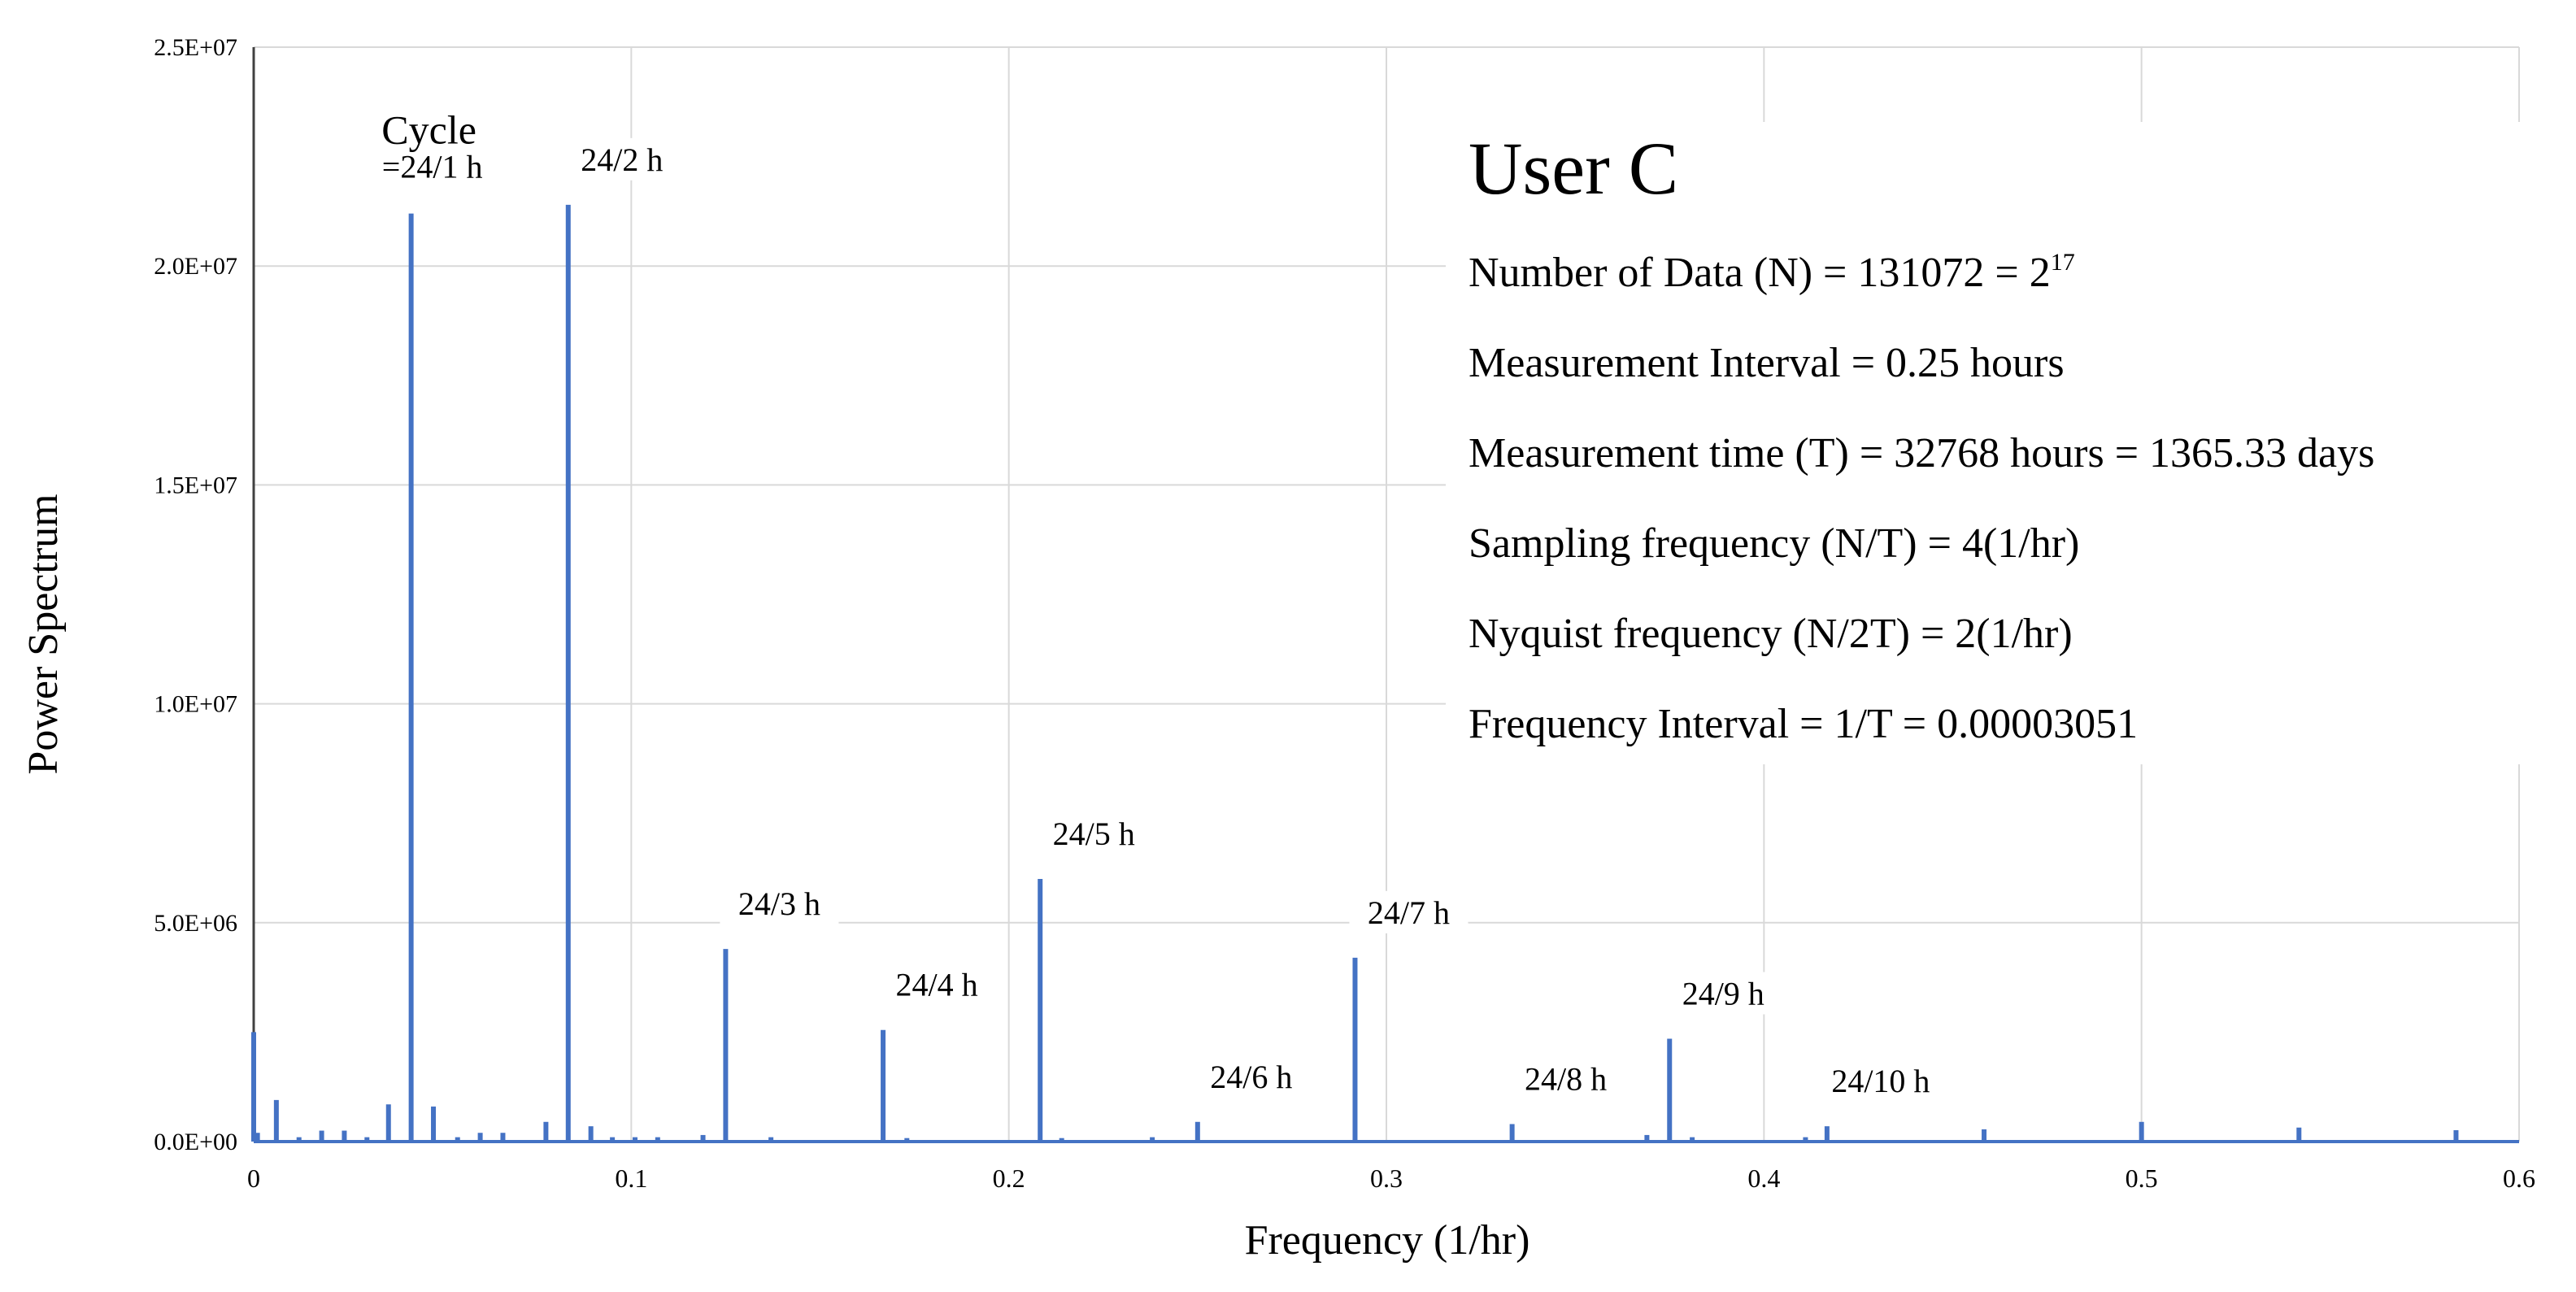 The height and width of the screenshot is (1292, 2576). What do you see at coordinates (429, 130) in the screenshot?
I see `cycle-heading: Cycle` at bounding box center [429, 130].